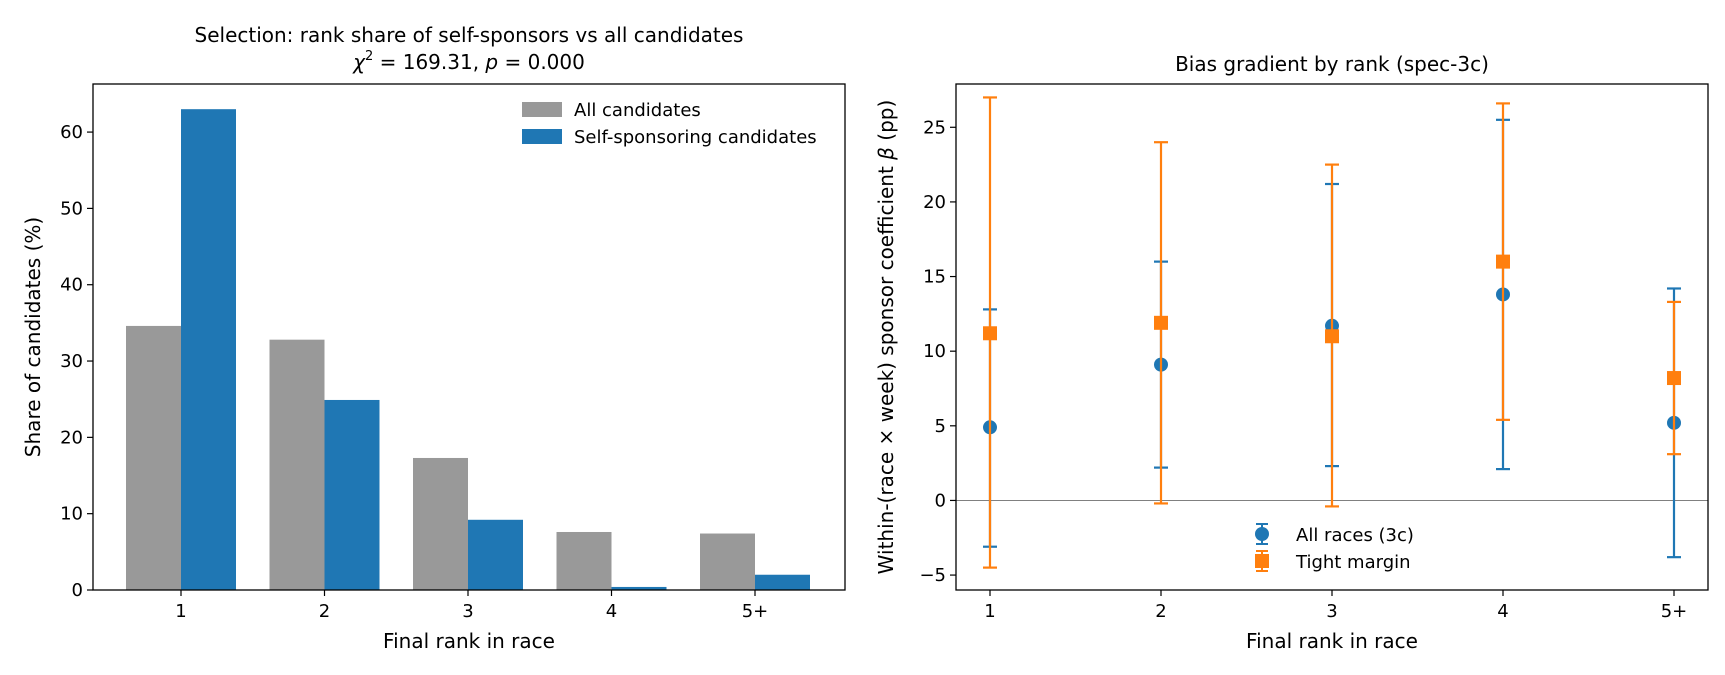 The image size is (1725, 675). I want to click on y-tick-label: −5, so click(932, 575).